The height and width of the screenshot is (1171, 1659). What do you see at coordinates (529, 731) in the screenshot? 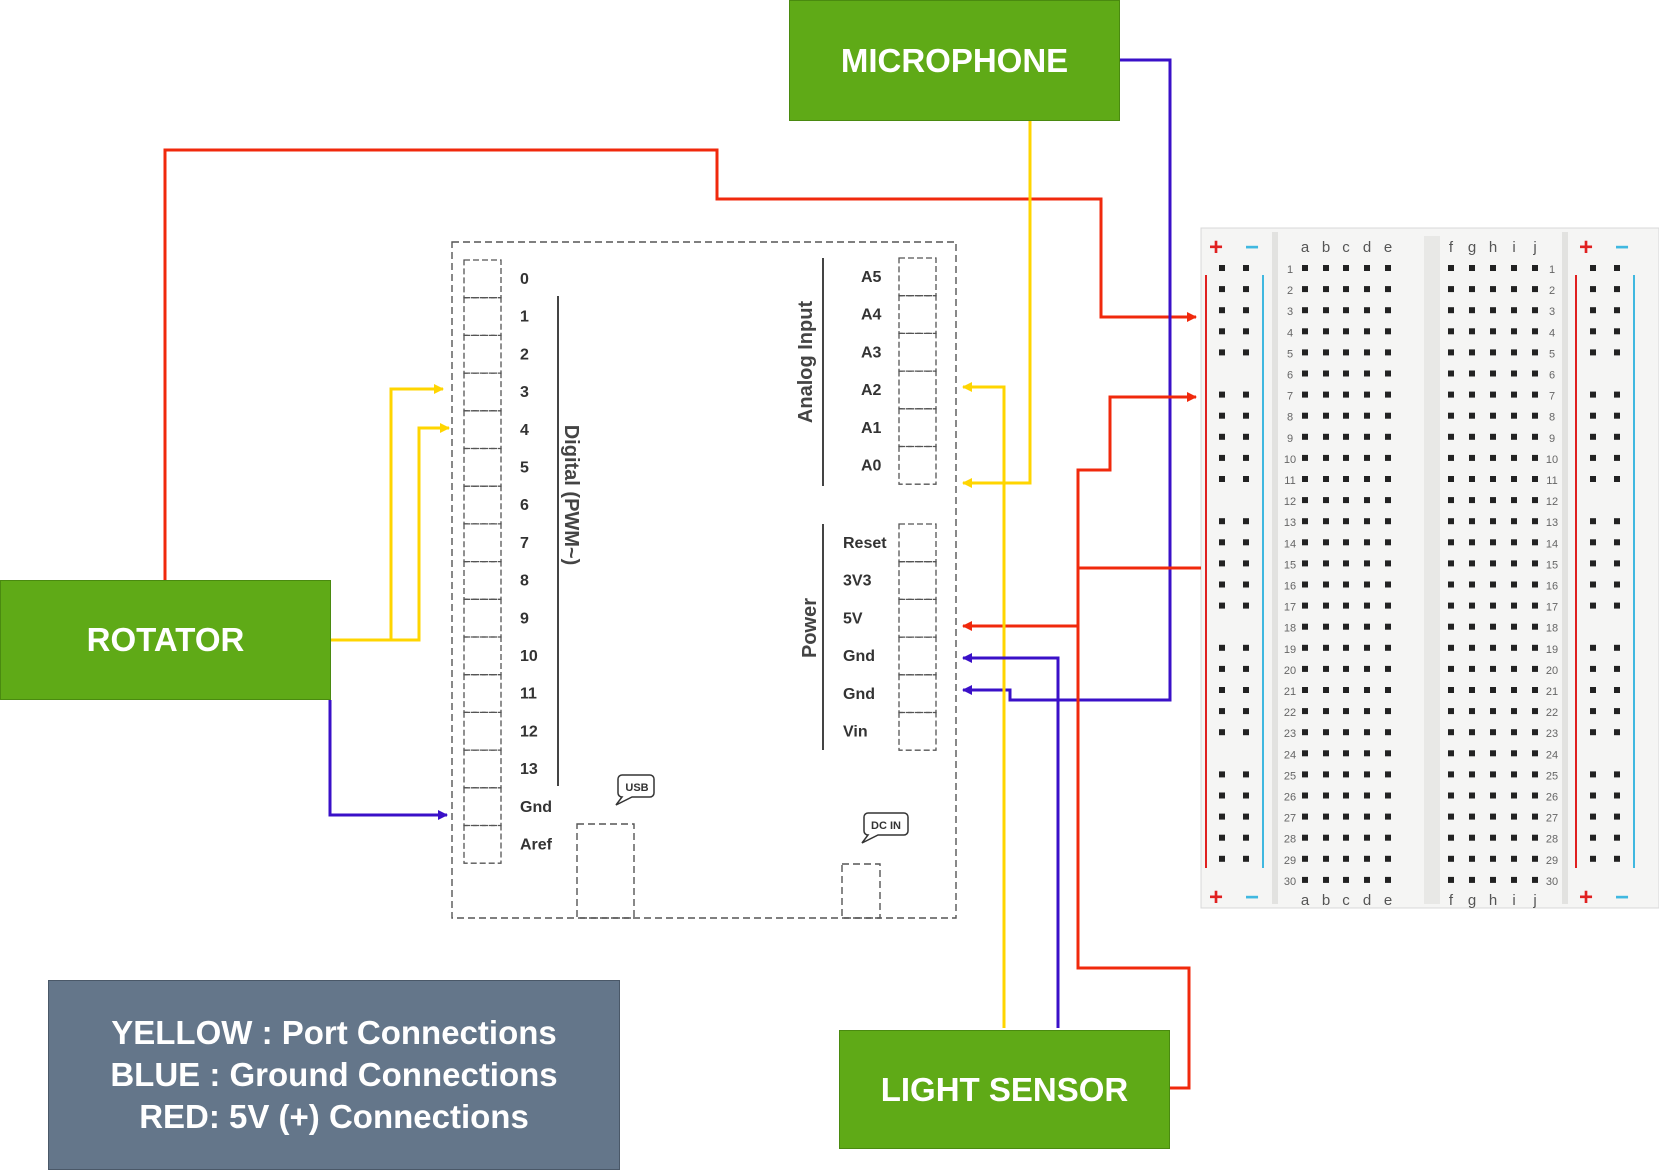
I see `digital-pin-label: 12` at bounding box center [529, 731].